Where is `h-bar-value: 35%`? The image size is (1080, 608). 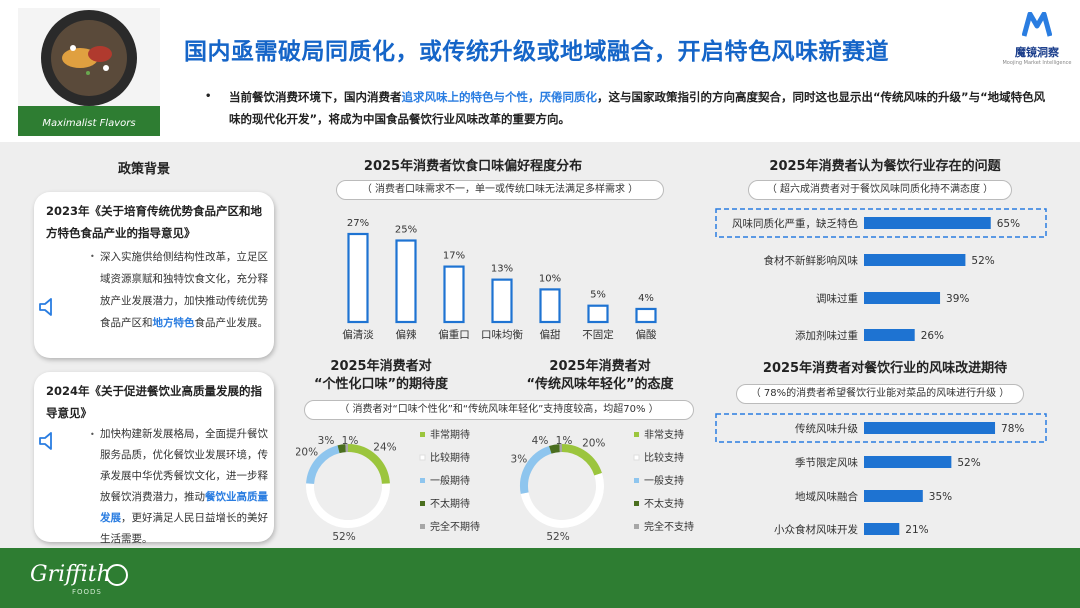
h-bar-value: 35% is located at coordinates (940, 497).